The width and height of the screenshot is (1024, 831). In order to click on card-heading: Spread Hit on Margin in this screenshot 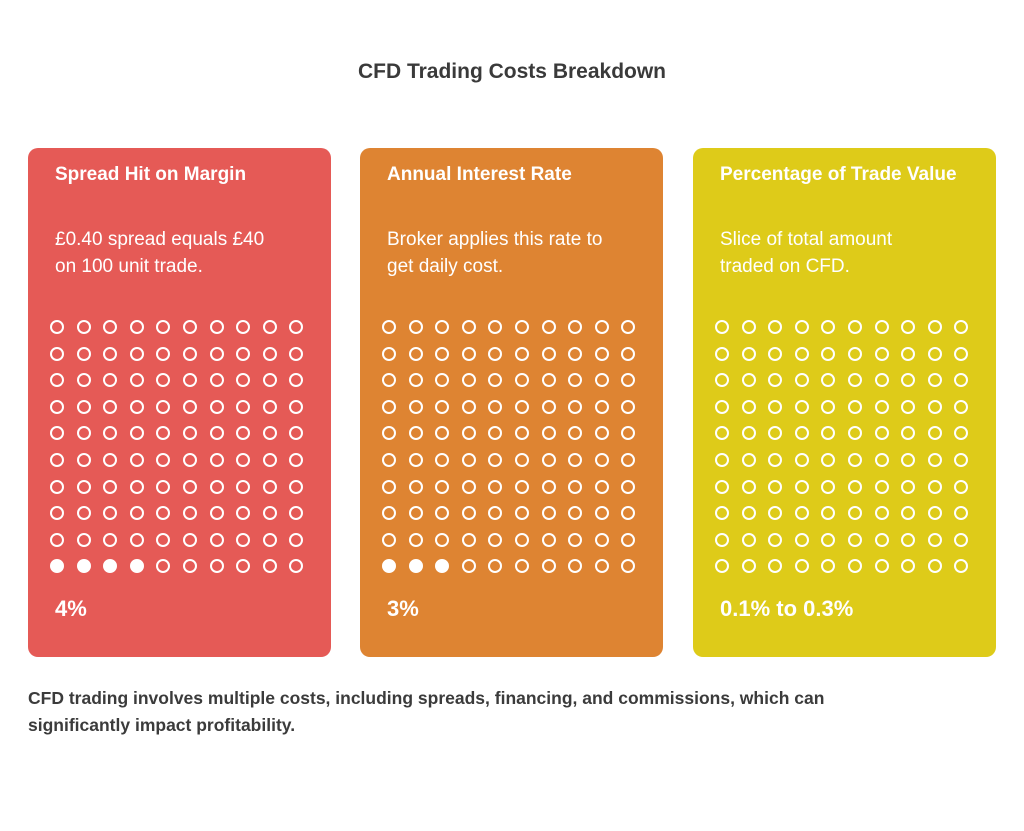, I will do `click(151, 174)`.